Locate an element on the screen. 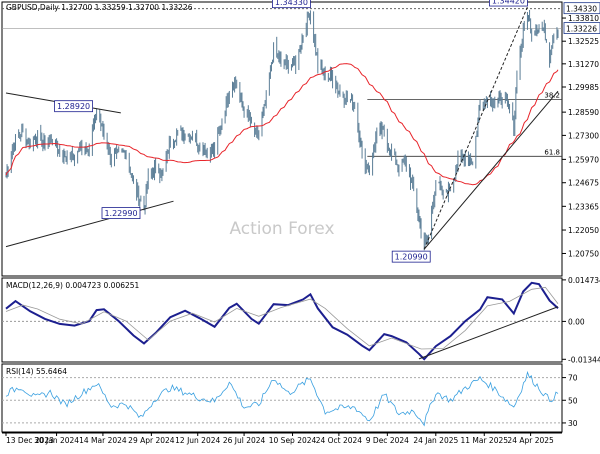 Image resolution: width=600 pixels, height=454 pixels. watermark: Action Forex is located at coordinates (281, 229).